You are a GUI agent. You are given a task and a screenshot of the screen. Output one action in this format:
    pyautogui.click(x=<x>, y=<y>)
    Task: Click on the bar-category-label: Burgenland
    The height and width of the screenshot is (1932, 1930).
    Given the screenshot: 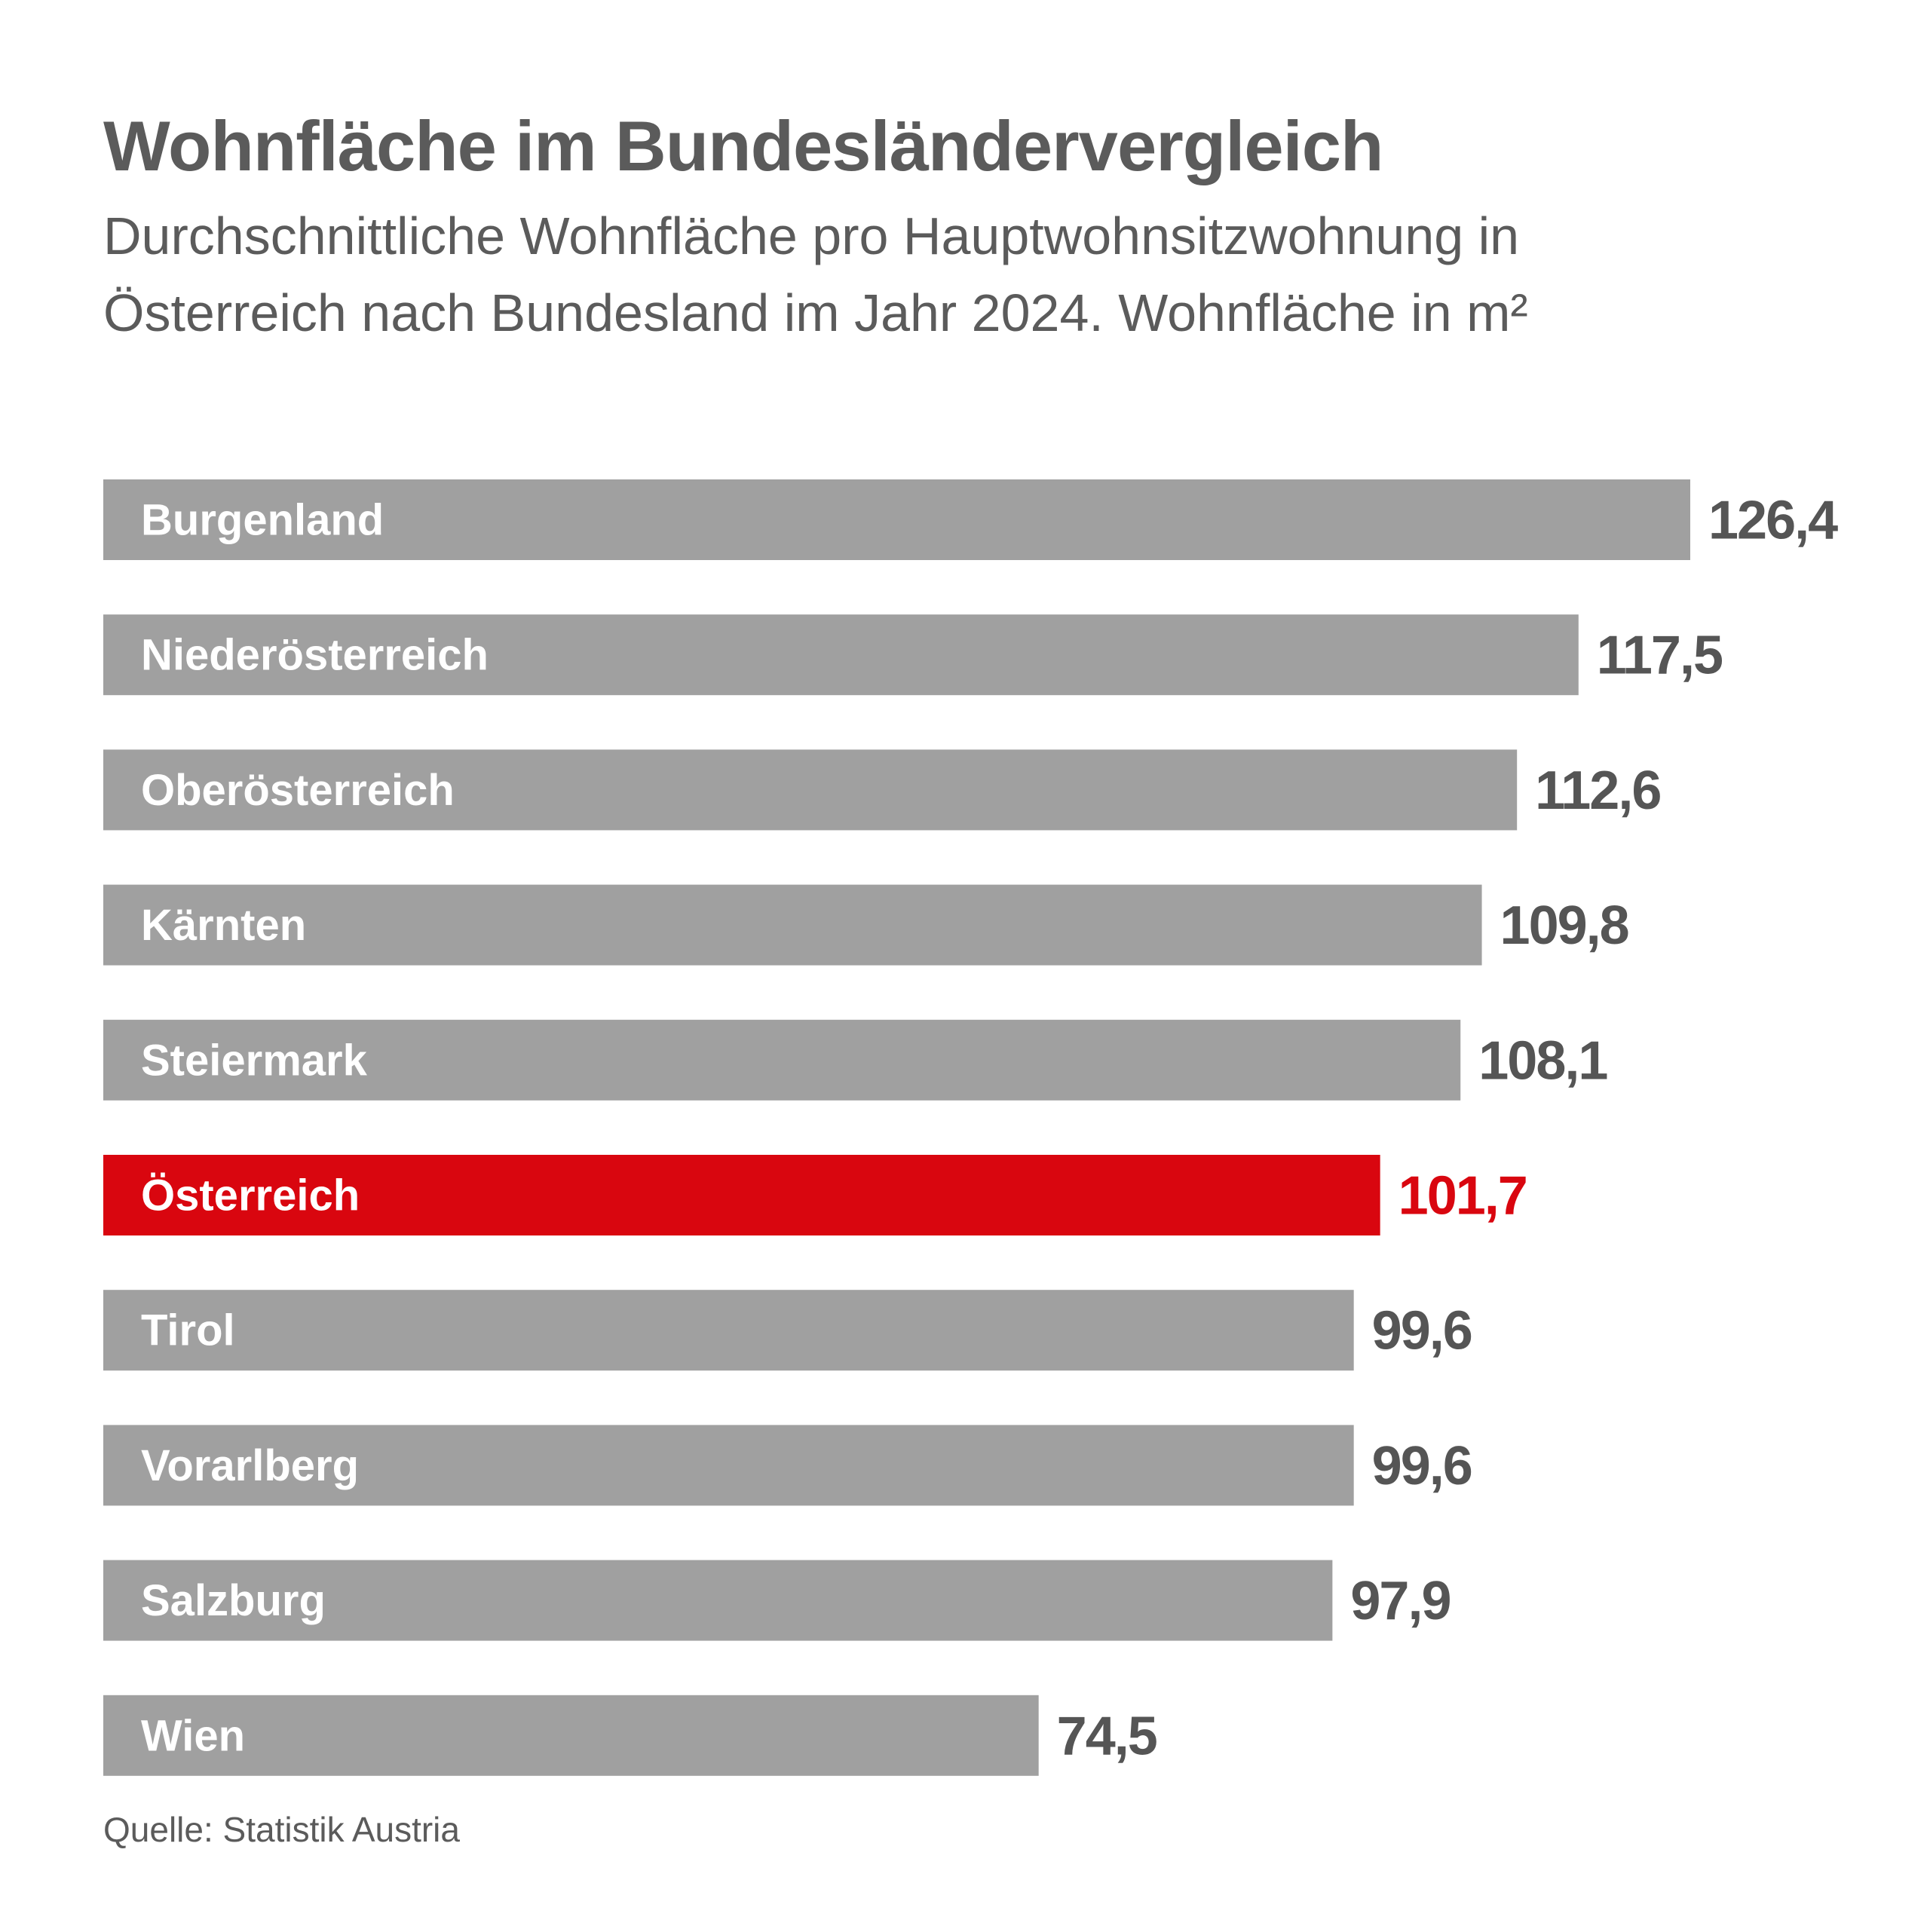 What is the action you would take?
    pyautogui.click(x=262, y=520)
    